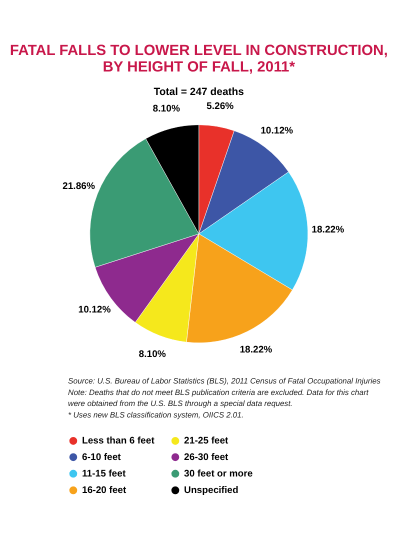  Describe the element at coordinates (199, 59) in the screenshot. I see `chart-title: FATAL FALLS TO LOWER LEVEL IN CONSTRUCTION, BY HEIGHT OF FALL, 2011*` at that location.